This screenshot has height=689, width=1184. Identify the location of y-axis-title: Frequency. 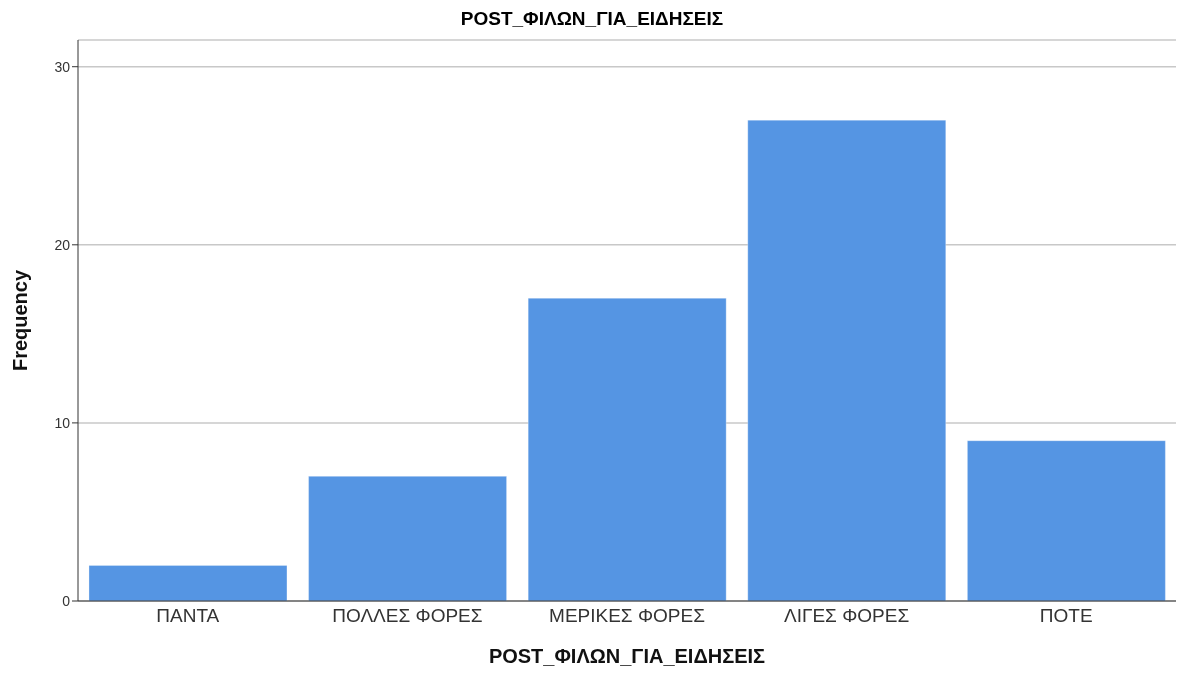
(20, 320).